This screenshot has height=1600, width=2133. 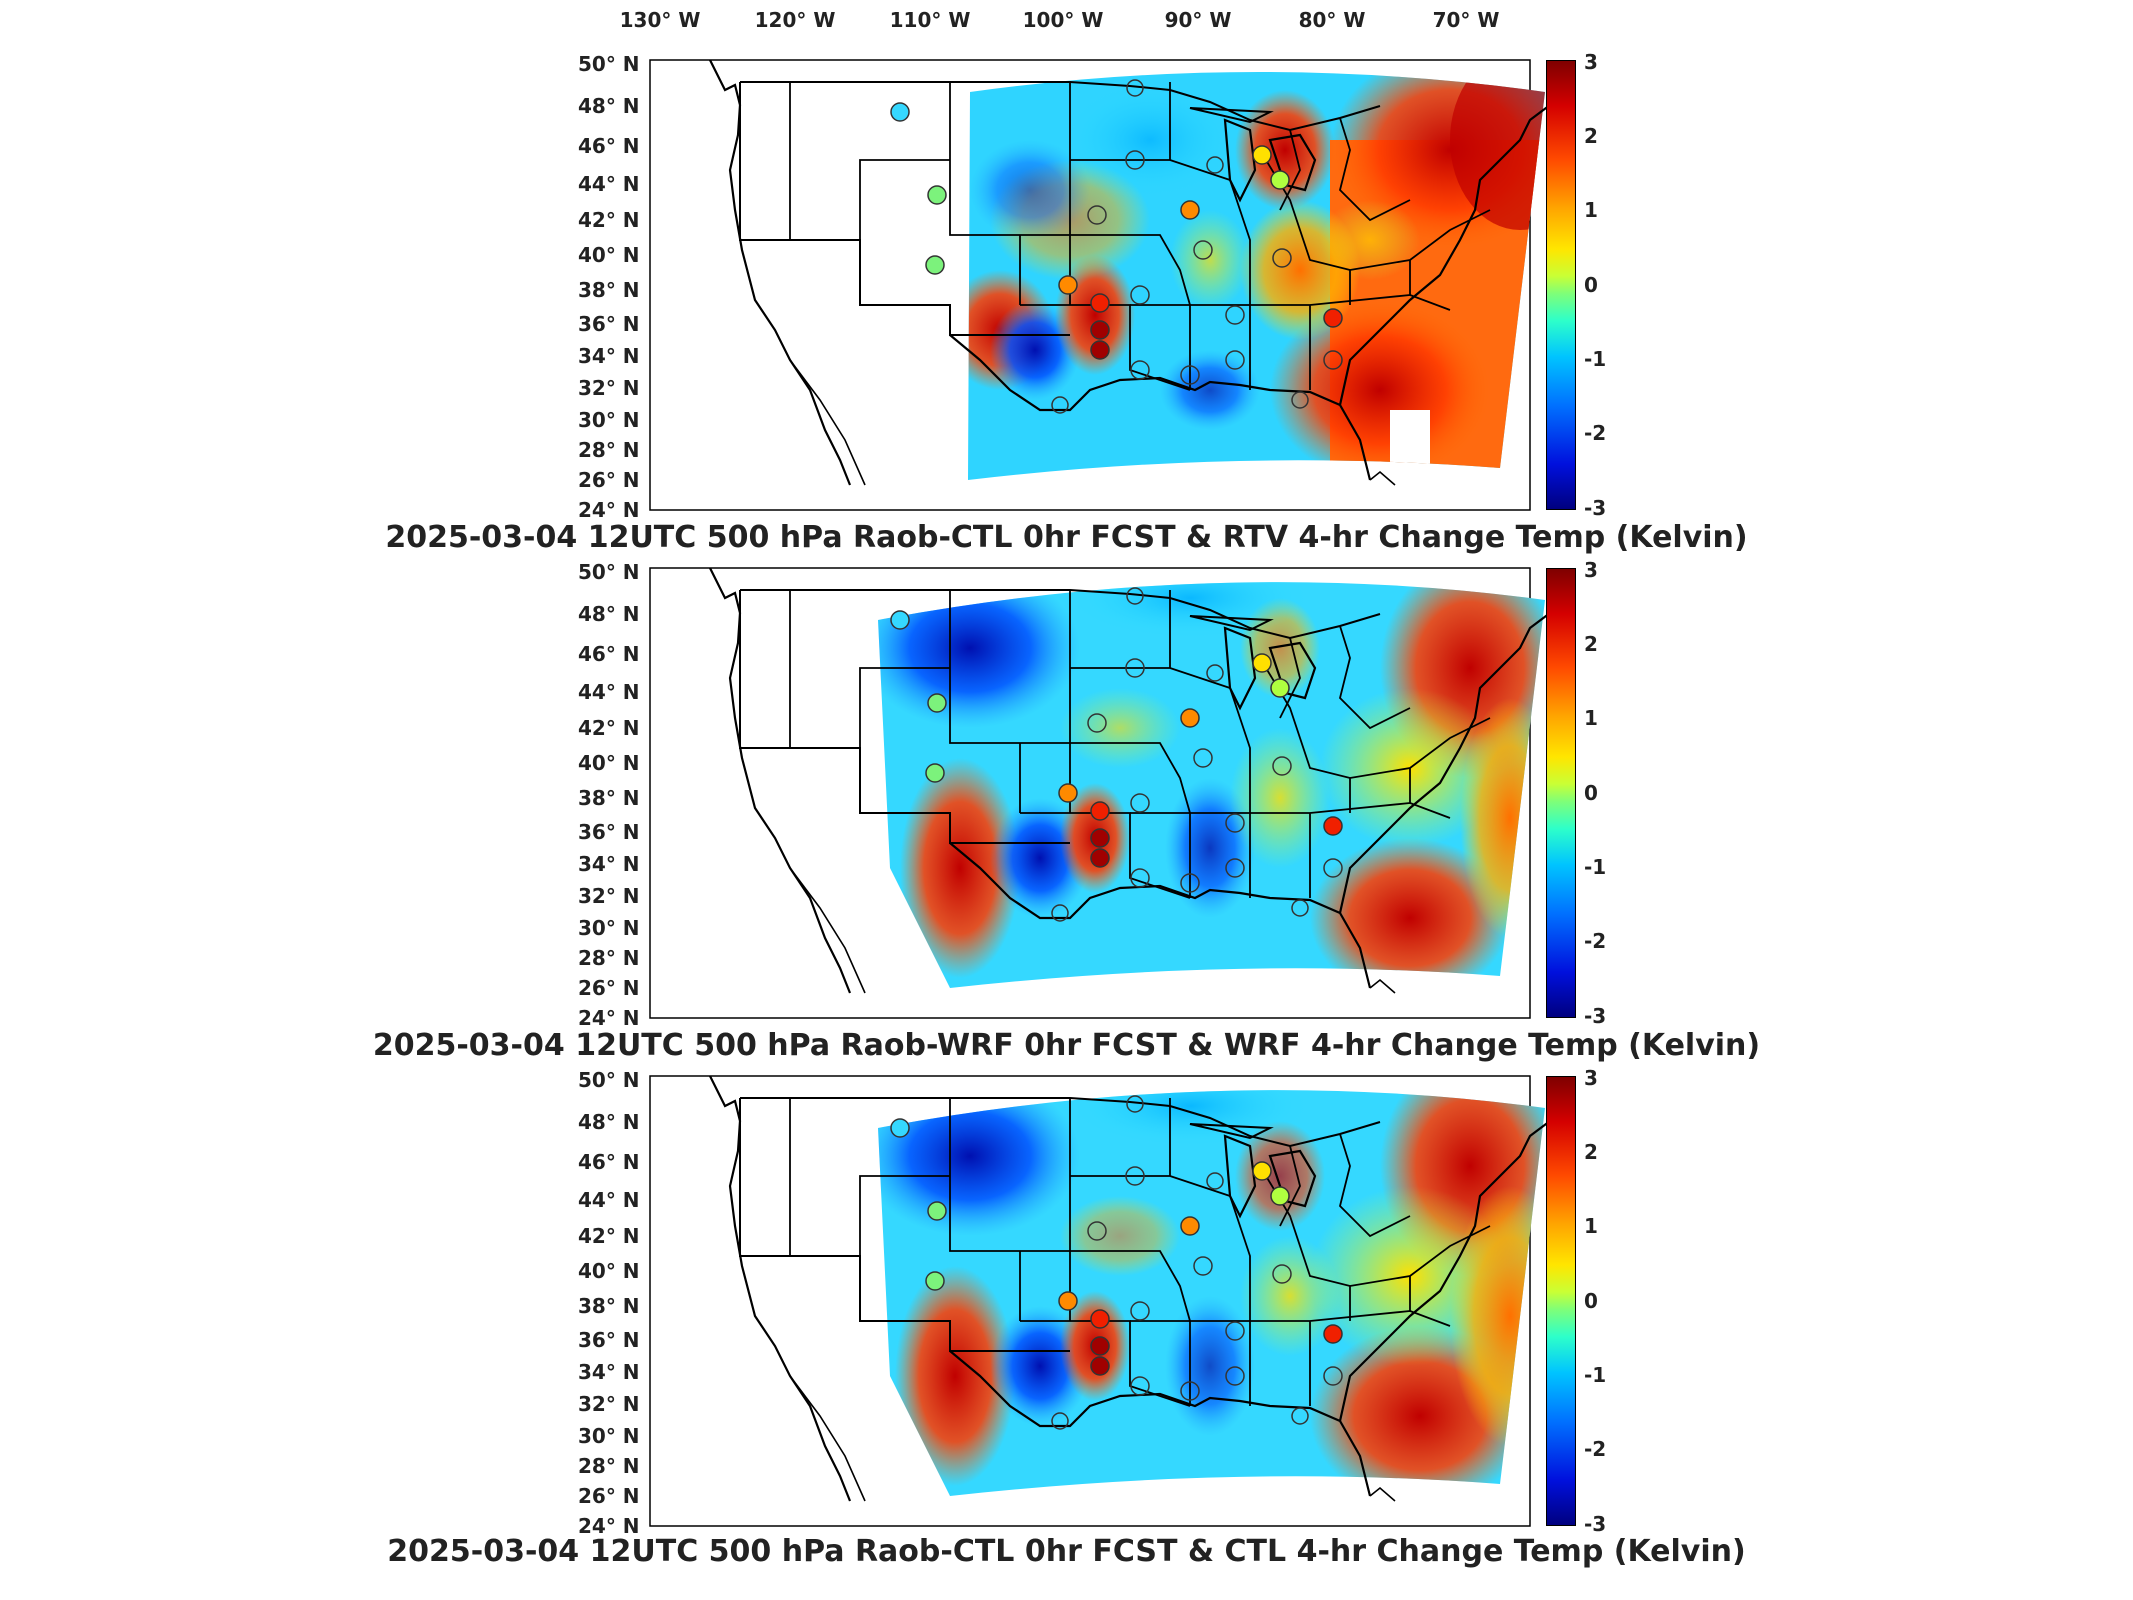 I want to click on lon-label: 100° W, so click(x=1063, y=20).